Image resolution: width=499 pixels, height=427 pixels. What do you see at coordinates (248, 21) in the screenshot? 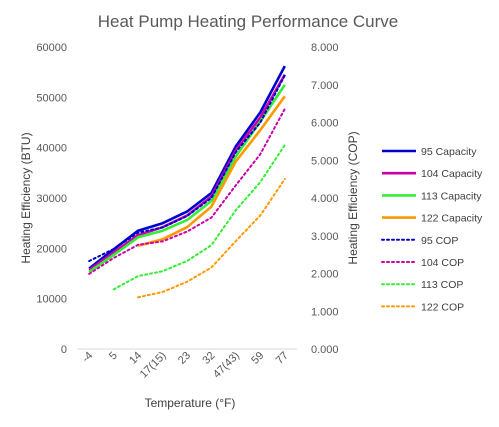
I see `chart-title: Heat Pump Heating Performance Curve` at bounding box center [248, 21].